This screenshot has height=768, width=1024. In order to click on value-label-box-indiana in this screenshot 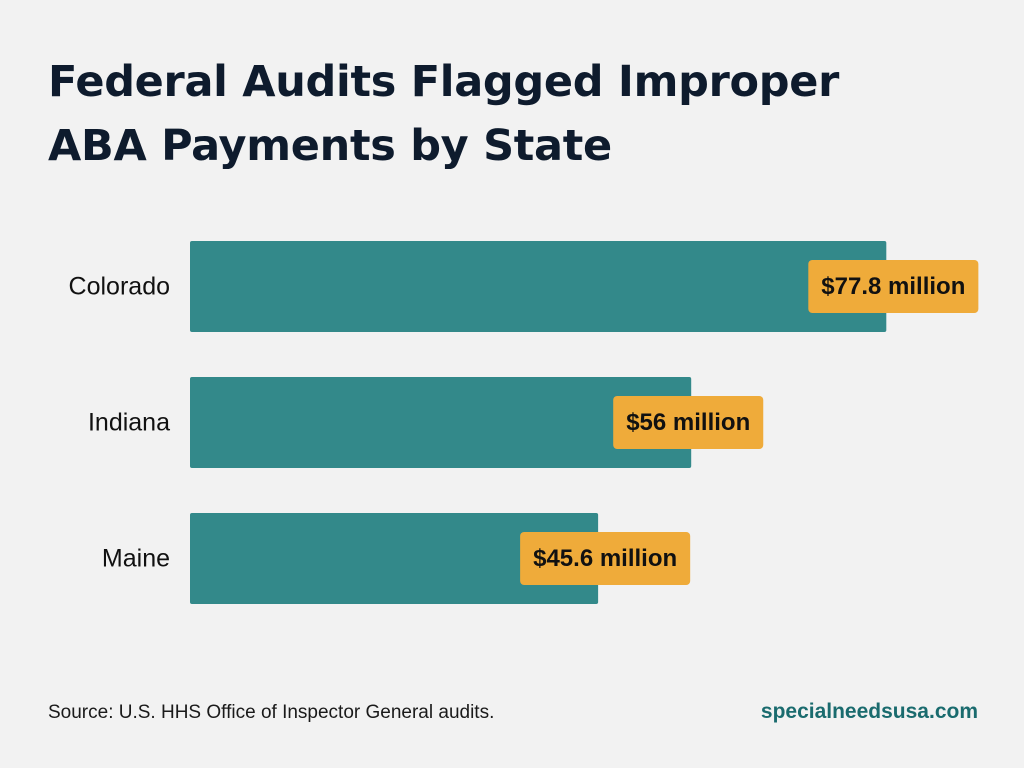, I will do `click(688, 422)`.